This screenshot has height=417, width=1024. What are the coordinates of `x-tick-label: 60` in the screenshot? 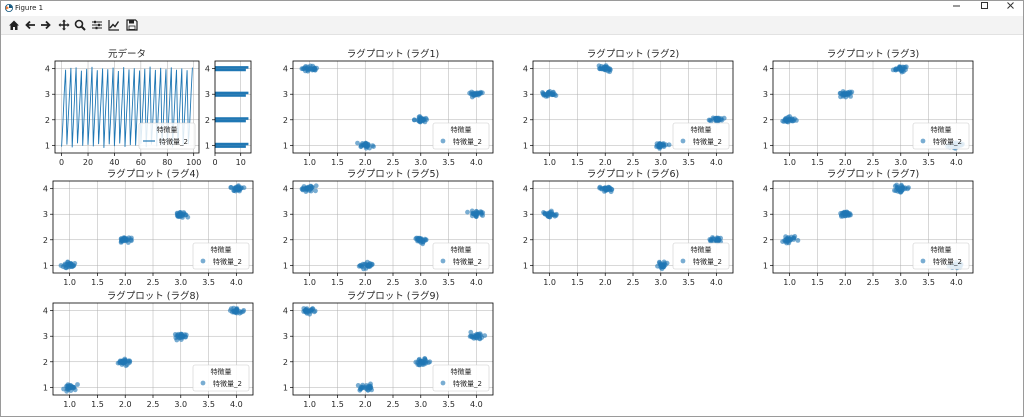 It's located at (141, 162).